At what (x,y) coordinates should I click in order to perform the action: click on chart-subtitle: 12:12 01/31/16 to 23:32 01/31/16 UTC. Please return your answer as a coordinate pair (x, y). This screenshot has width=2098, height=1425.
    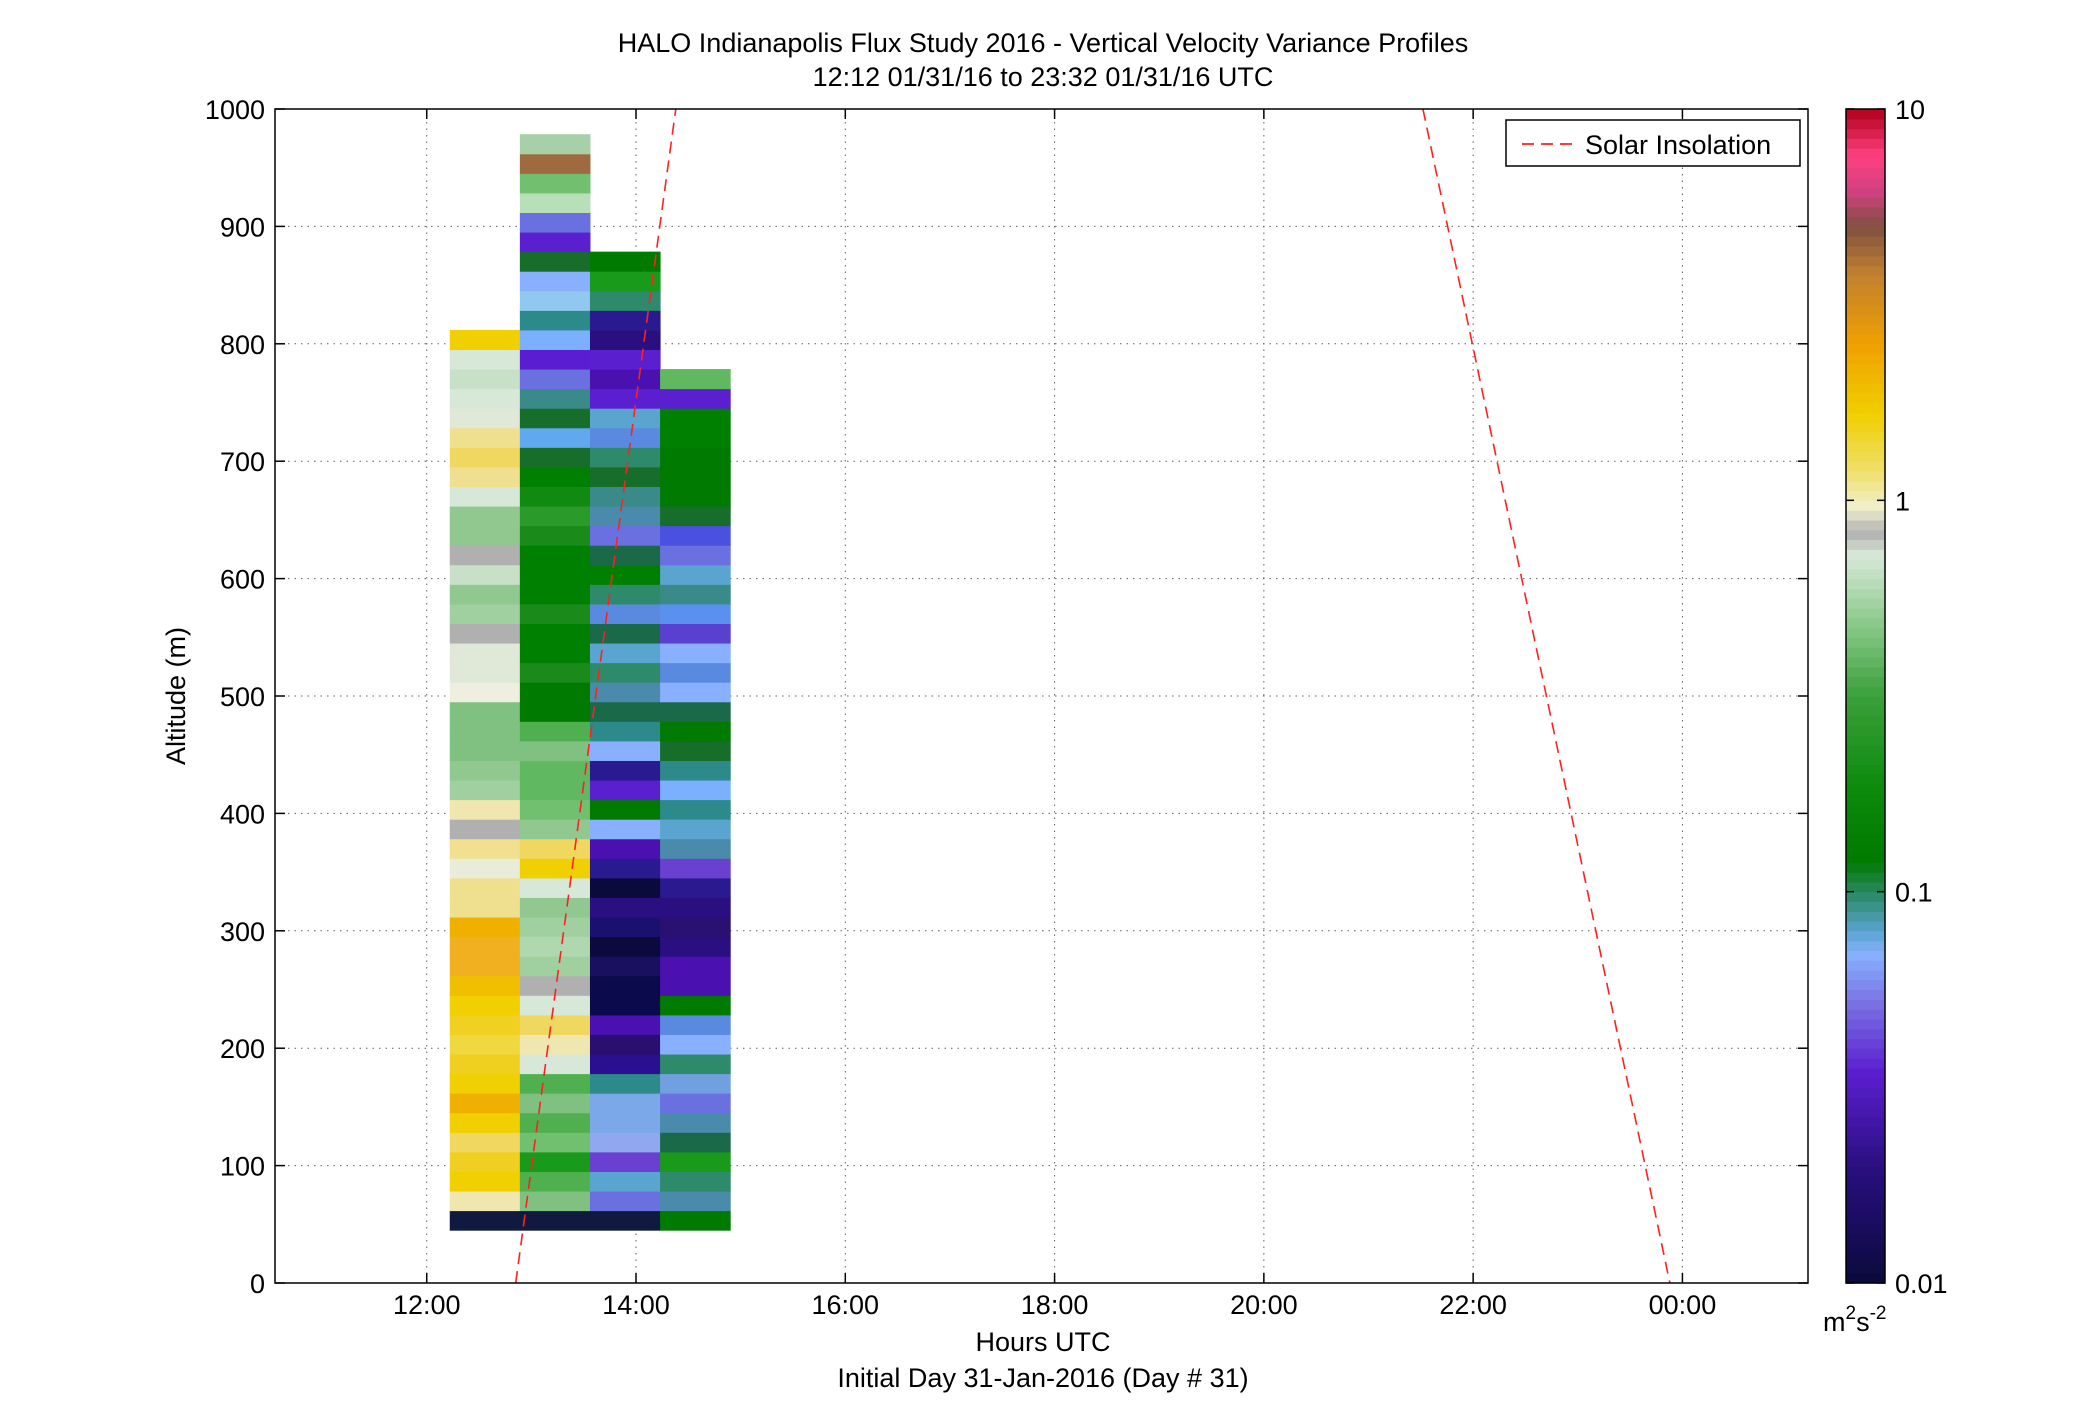
    Looking at the image, I should click on (1043, 77).